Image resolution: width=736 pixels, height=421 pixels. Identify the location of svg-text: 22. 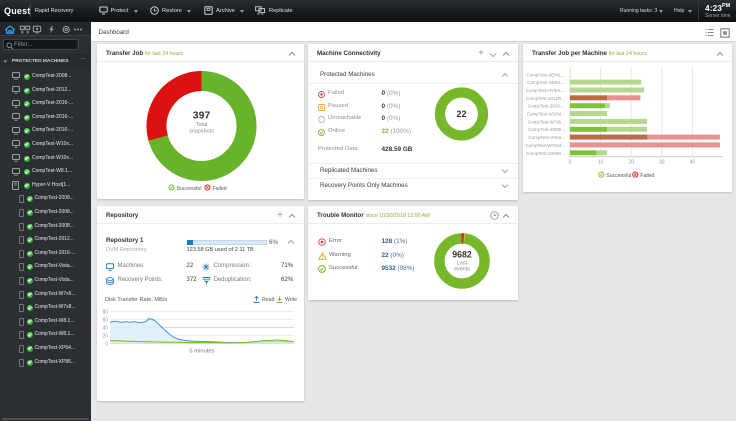
(461, 114).